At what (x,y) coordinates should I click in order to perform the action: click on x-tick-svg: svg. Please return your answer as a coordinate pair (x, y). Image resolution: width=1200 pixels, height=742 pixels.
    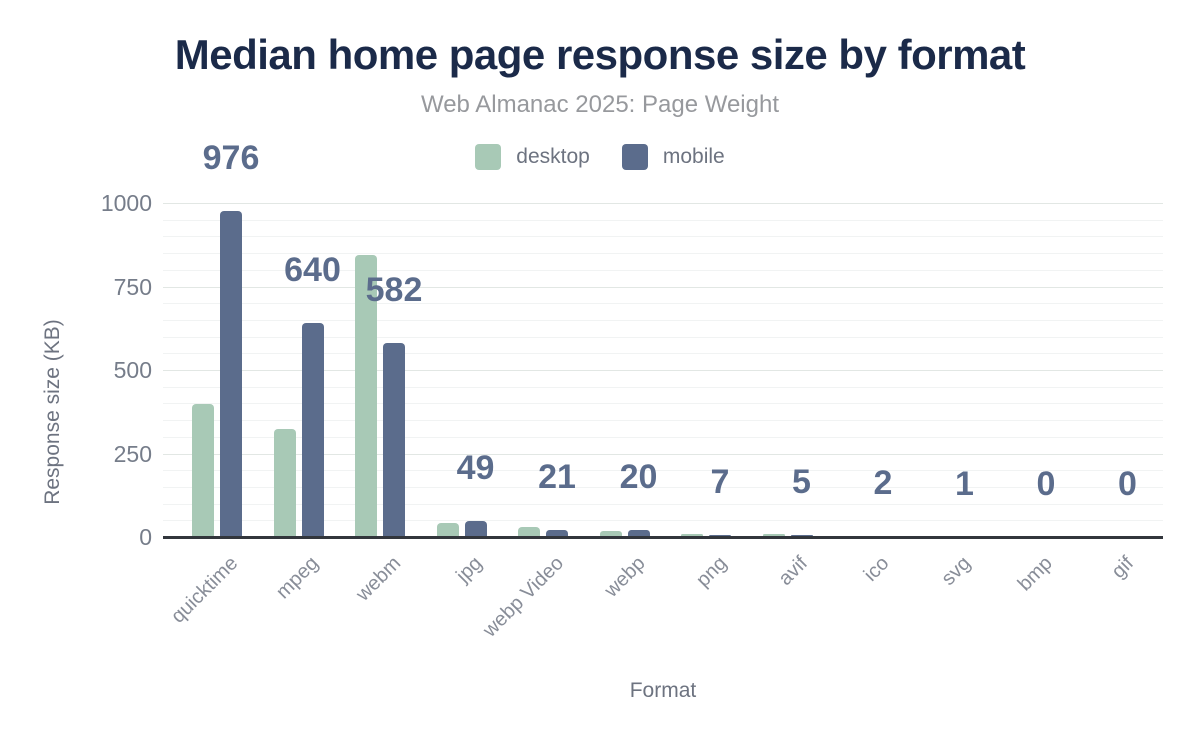
    Looking at the image, I should click on (956, 571).